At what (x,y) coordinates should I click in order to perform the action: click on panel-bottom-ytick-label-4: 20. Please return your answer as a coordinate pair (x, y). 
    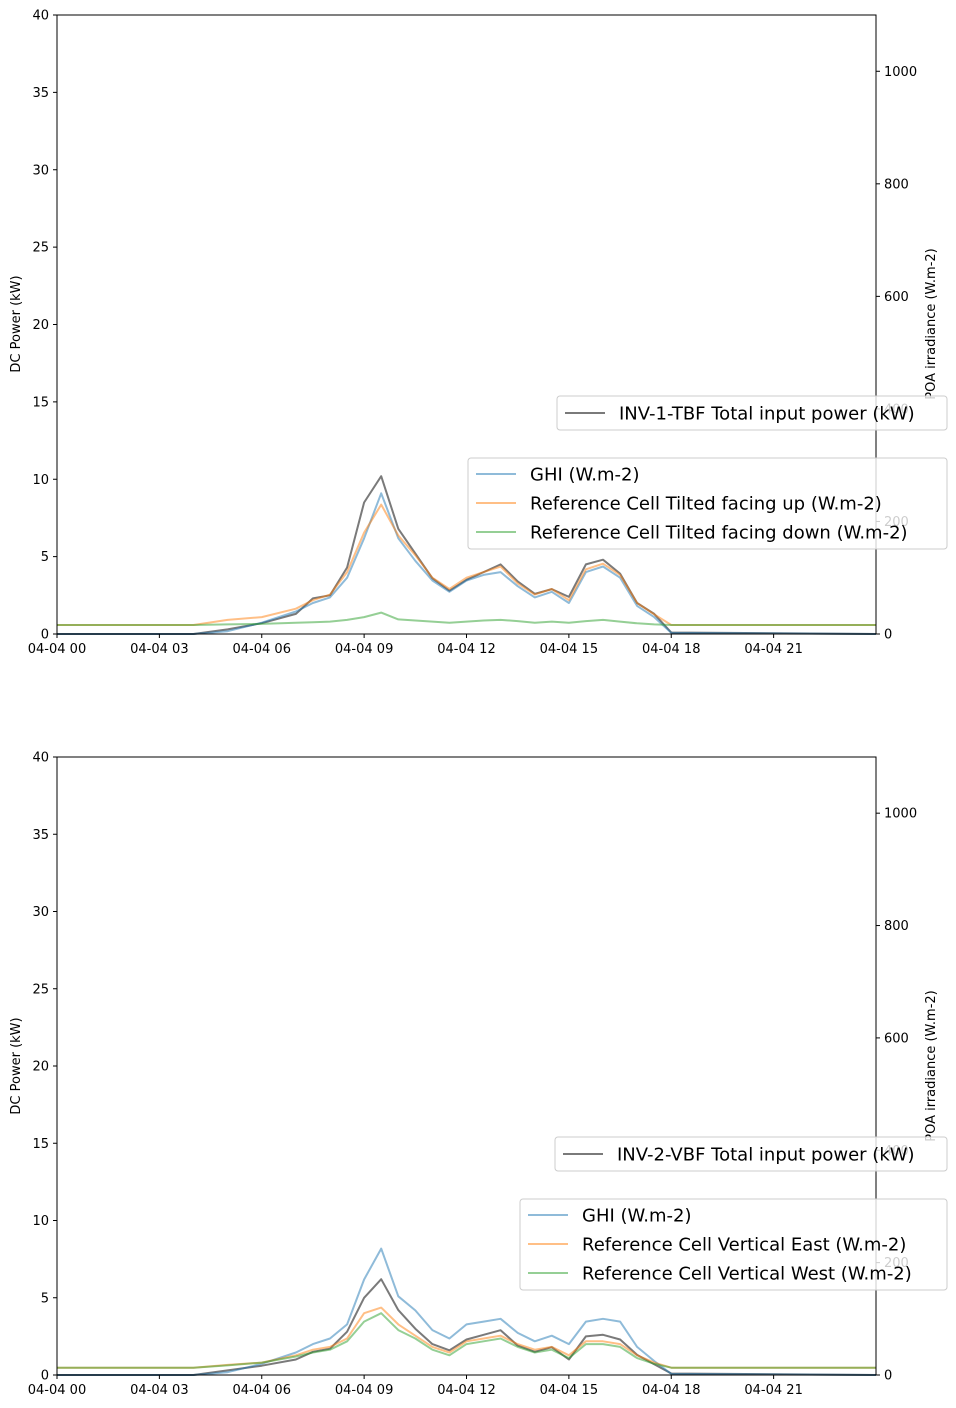
    Looking at the image, I should click on (40, 1067).